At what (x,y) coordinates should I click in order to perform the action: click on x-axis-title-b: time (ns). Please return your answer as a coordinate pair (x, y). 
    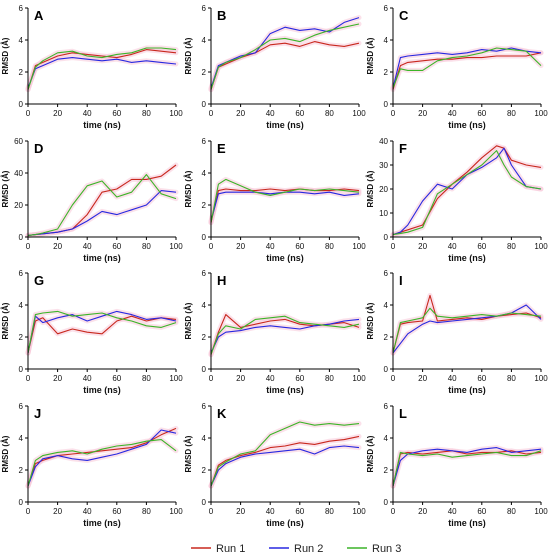
    Looking at the image, I should click on (285, 125).